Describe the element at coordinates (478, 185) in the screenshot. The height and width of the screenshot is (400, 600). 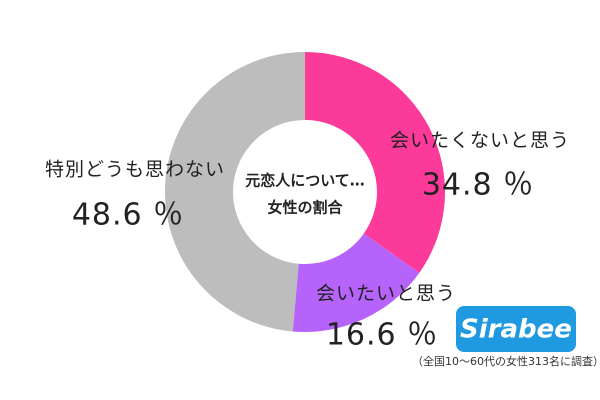
I see `value-label: 34.8 ％` at that location.